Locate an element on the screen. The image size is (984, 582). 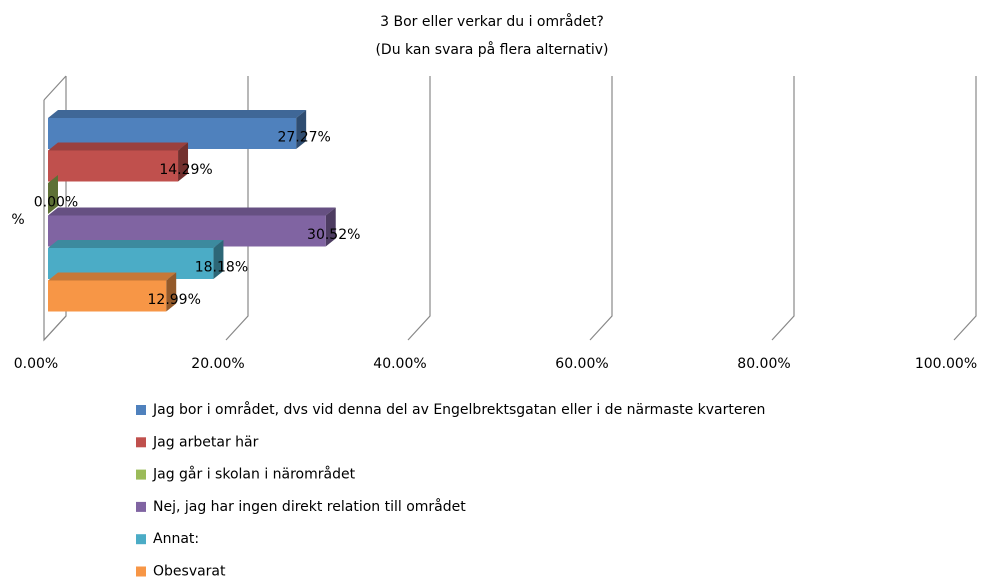
chart-subtitle: (Du kan svara på flera alternativ) is located at coordinates (491, 49).